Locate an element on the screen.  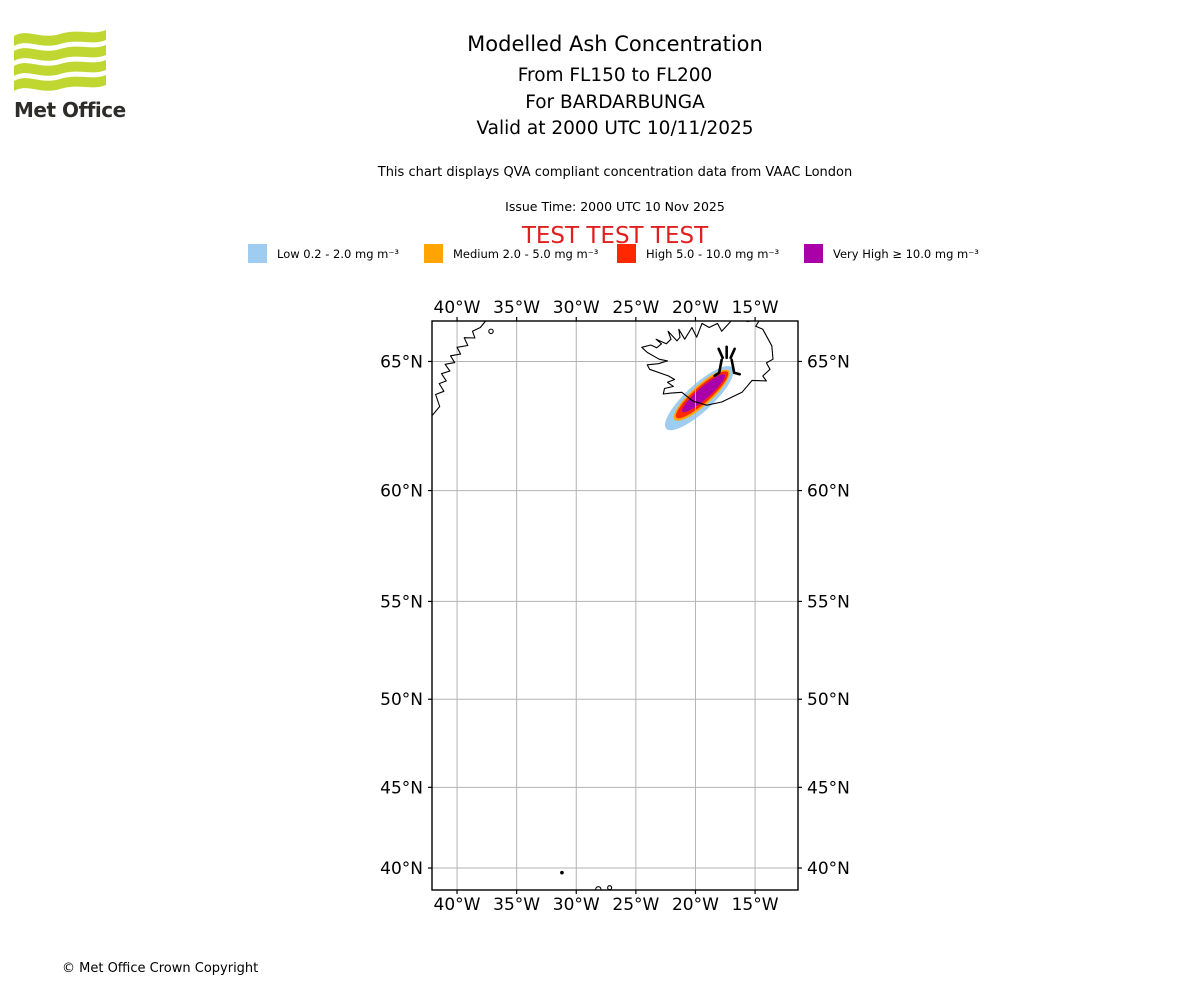
y-axis-label-left: 60°N is located at coordinates (401, 492).